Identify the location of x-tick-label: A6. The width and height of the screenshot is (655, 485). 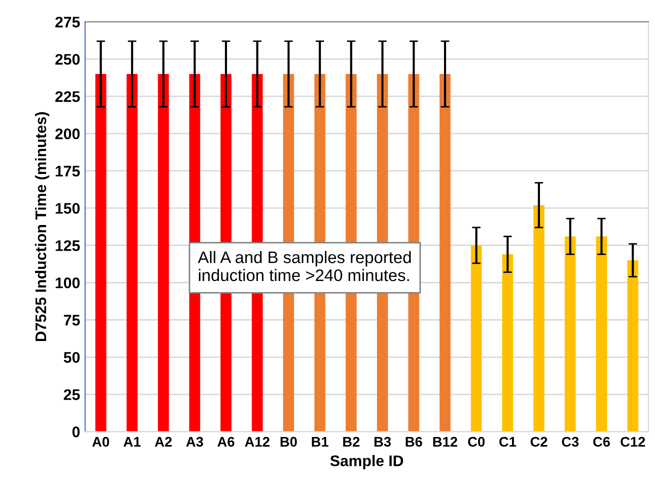
(225, 441).